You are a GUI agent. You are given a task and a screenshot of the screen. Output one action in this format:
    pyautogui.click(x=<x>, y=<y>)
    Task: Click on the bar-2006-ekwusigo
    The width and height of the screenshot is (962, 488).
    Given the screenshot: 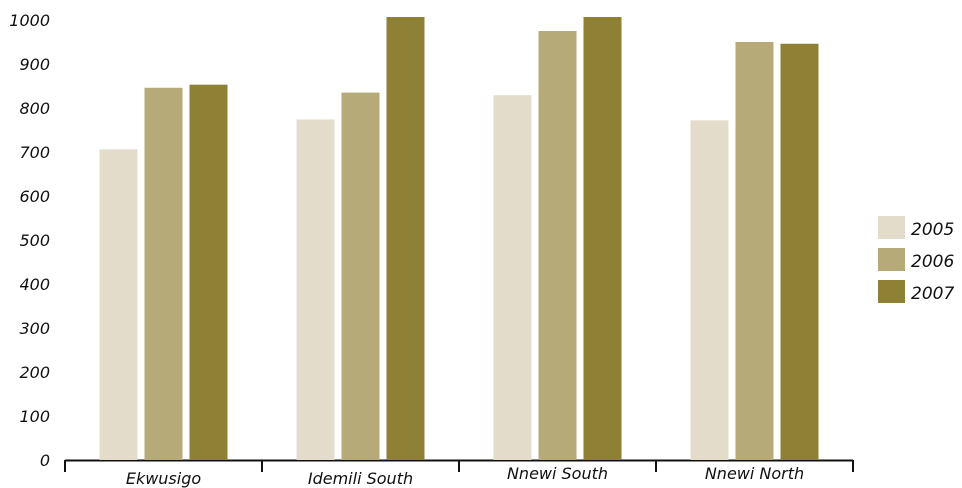 What is the action you would take?
    pyautogui.click(x=163, y=273)
    